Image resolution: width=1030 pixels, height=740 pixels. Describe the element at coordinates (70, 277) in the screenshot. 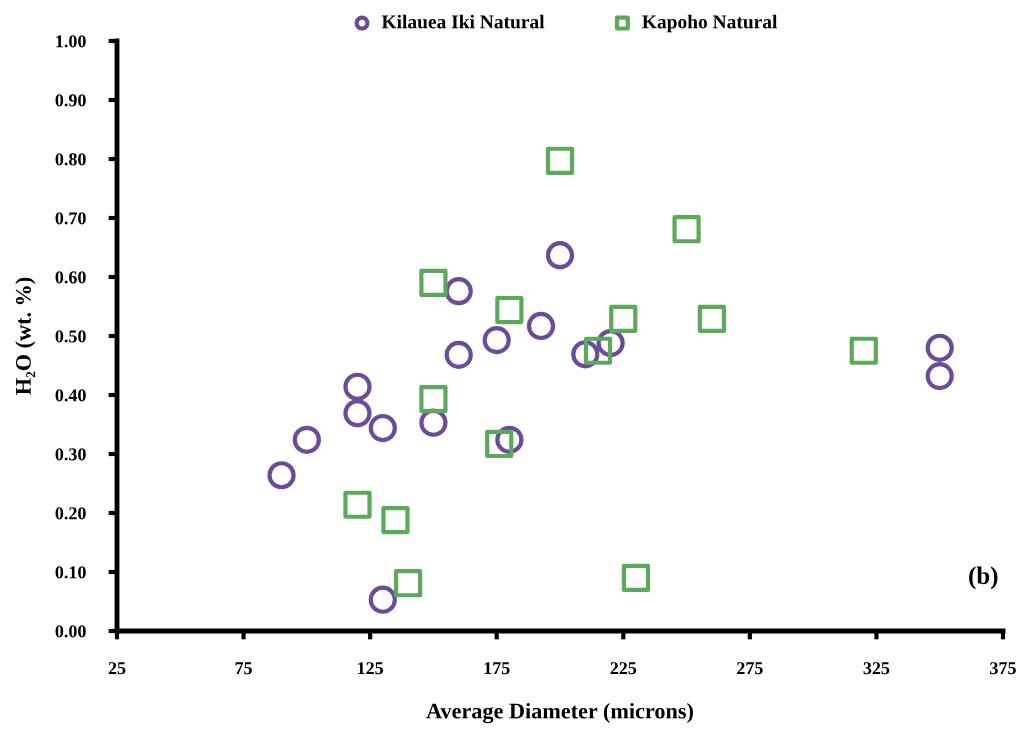

I see `y-tick-label: 0.60` at that location.